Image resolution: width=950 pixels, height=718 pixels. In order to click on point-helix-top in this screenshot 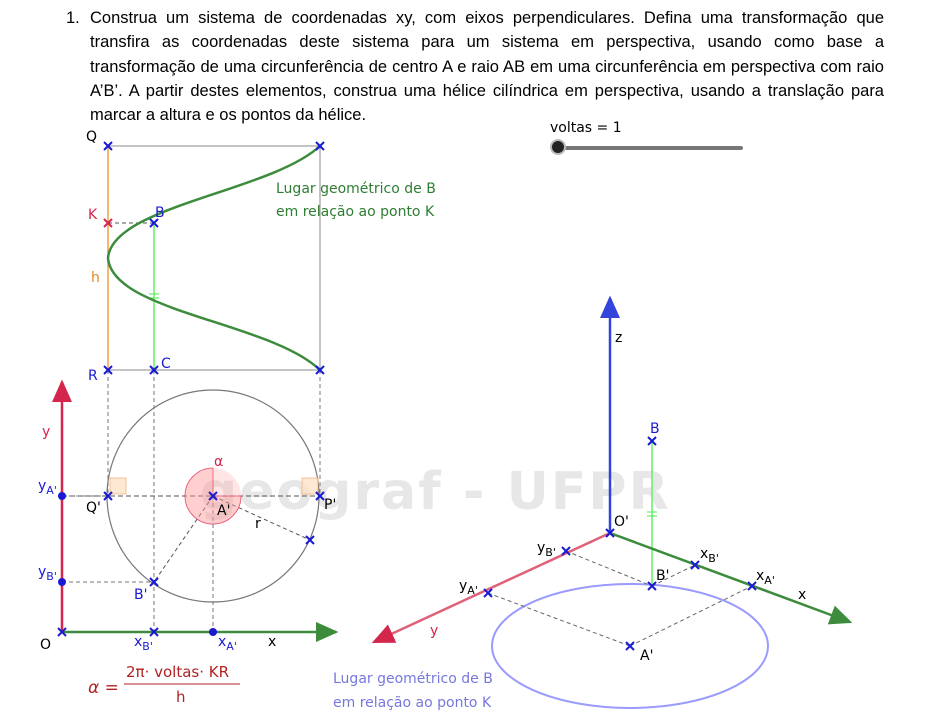, I will do `click(320, 146)`.